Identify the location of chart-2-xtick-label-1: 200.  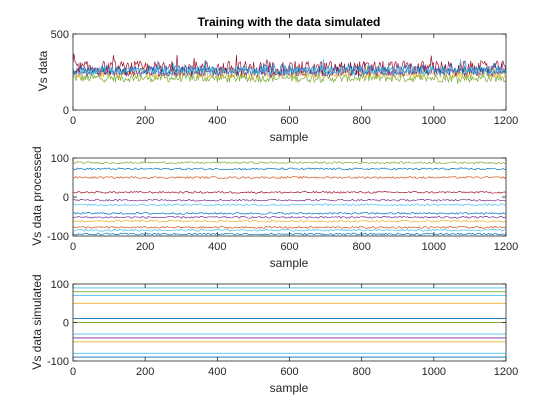
(145, 247).